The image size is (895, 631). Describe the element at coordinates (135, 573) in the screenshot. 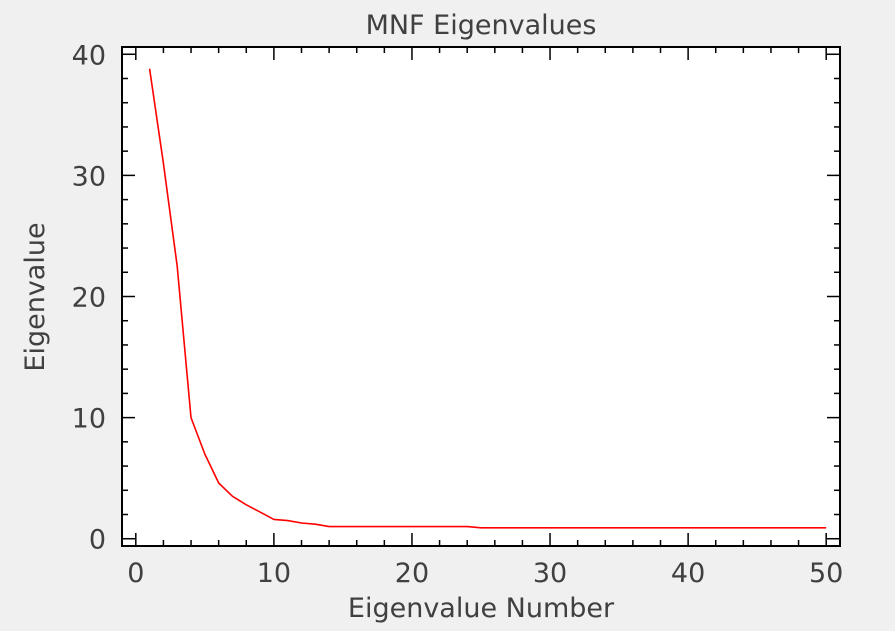

I see `x-tick-label: 0` at that location.